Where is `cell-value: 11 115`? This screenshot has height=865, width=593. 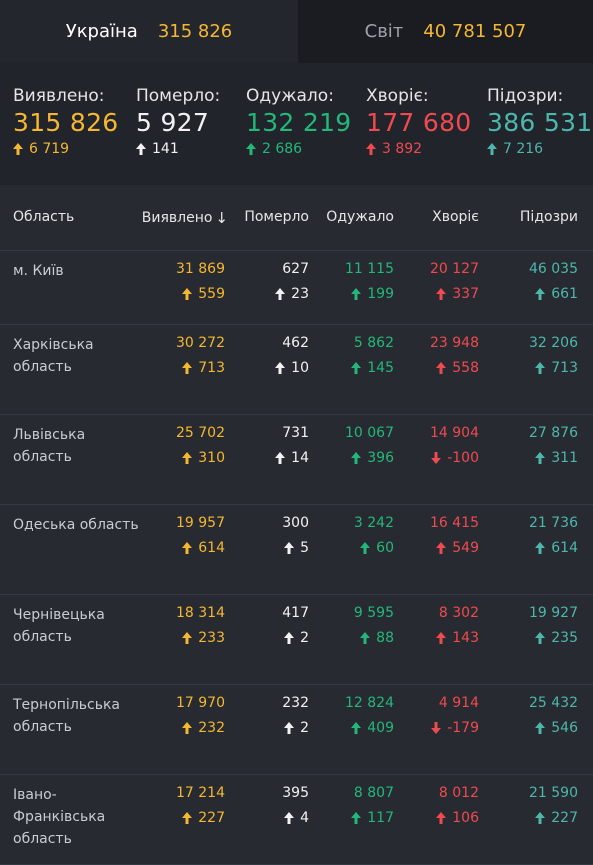
cell-value: 11 115 is located at coordinates (369, 269).